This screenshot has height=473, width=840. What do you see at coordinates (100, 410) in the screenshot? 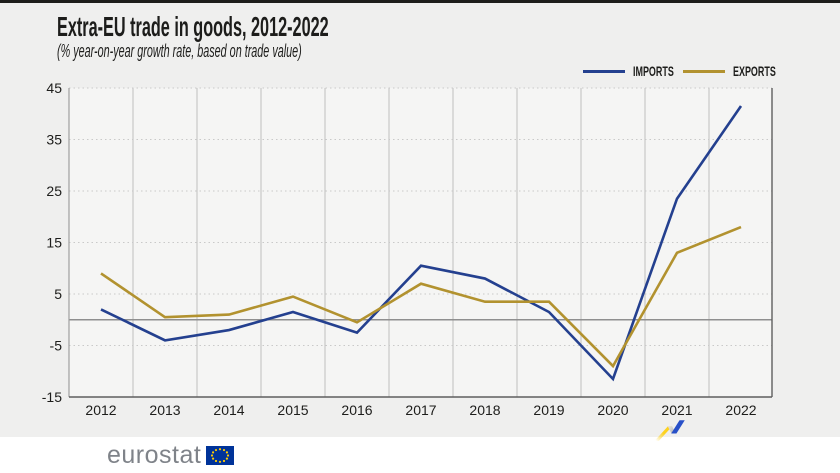
I see `x-tick-label: 2012` at bounding box center [100, 410].